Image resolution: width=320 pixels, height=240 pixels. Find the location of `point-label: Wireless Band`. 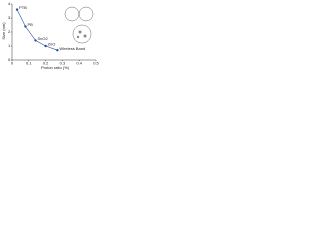

point-label: Wireless Band is located at coordinates (72, 48).